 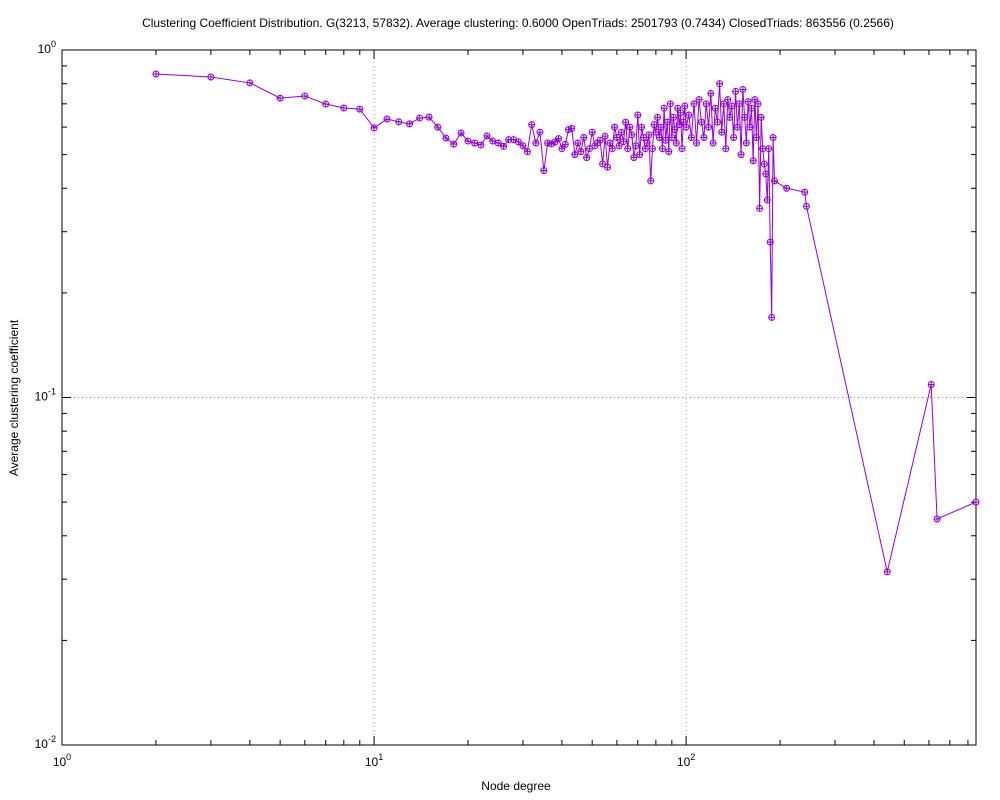 I want to click on y-axis-label: Average clustering coefficient, so click(x=14, y=397).